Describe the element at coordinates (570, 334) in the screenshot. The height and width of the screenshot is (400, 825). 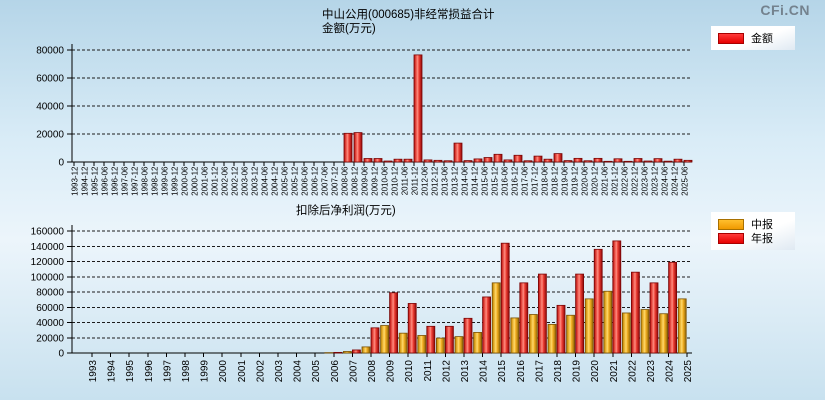
I see `bar-2019-中报` at that location.